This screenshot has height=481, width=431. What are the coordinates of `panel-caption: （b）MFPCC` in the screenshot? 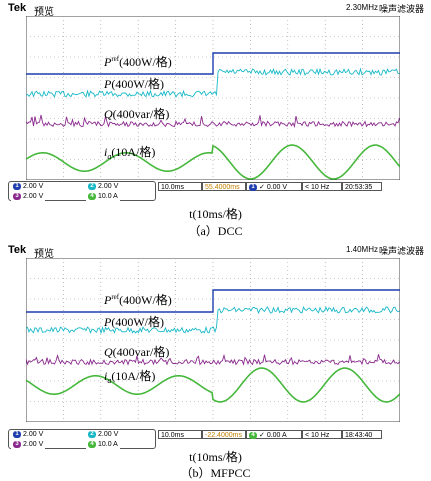 It's located at (215, 473).